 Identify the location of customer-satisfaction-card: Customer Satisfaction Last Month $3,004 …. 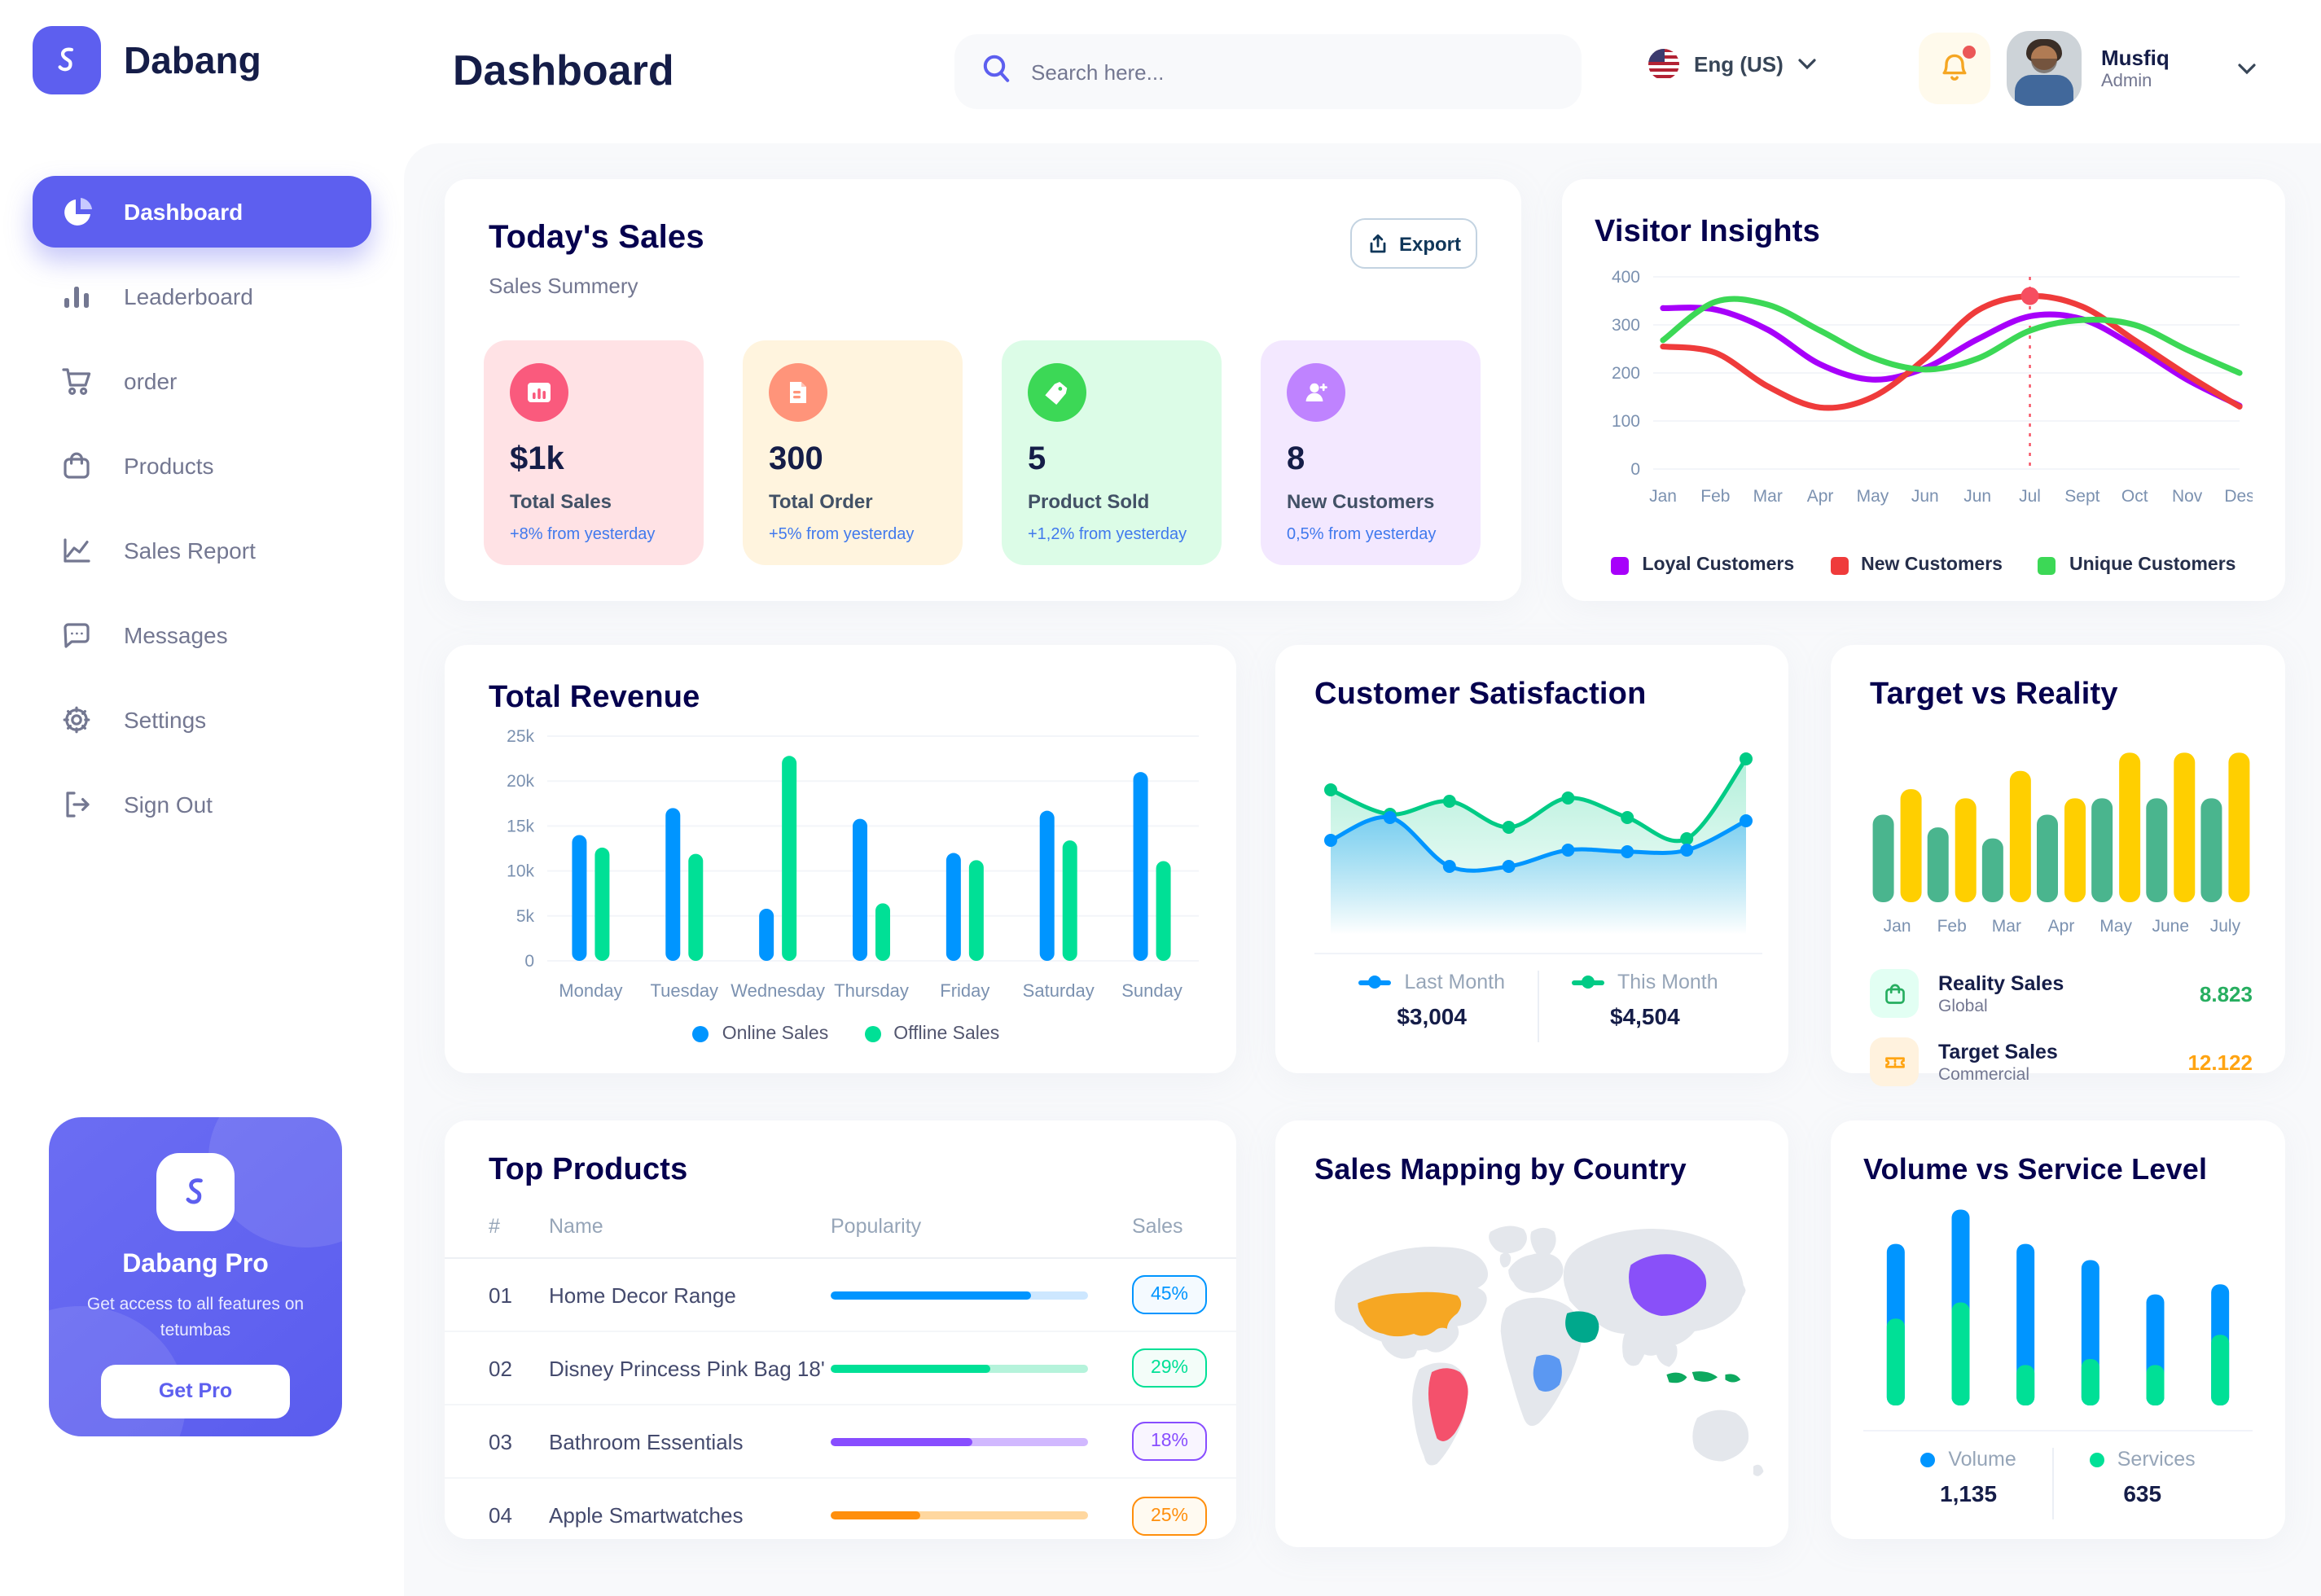
(1531, 859).